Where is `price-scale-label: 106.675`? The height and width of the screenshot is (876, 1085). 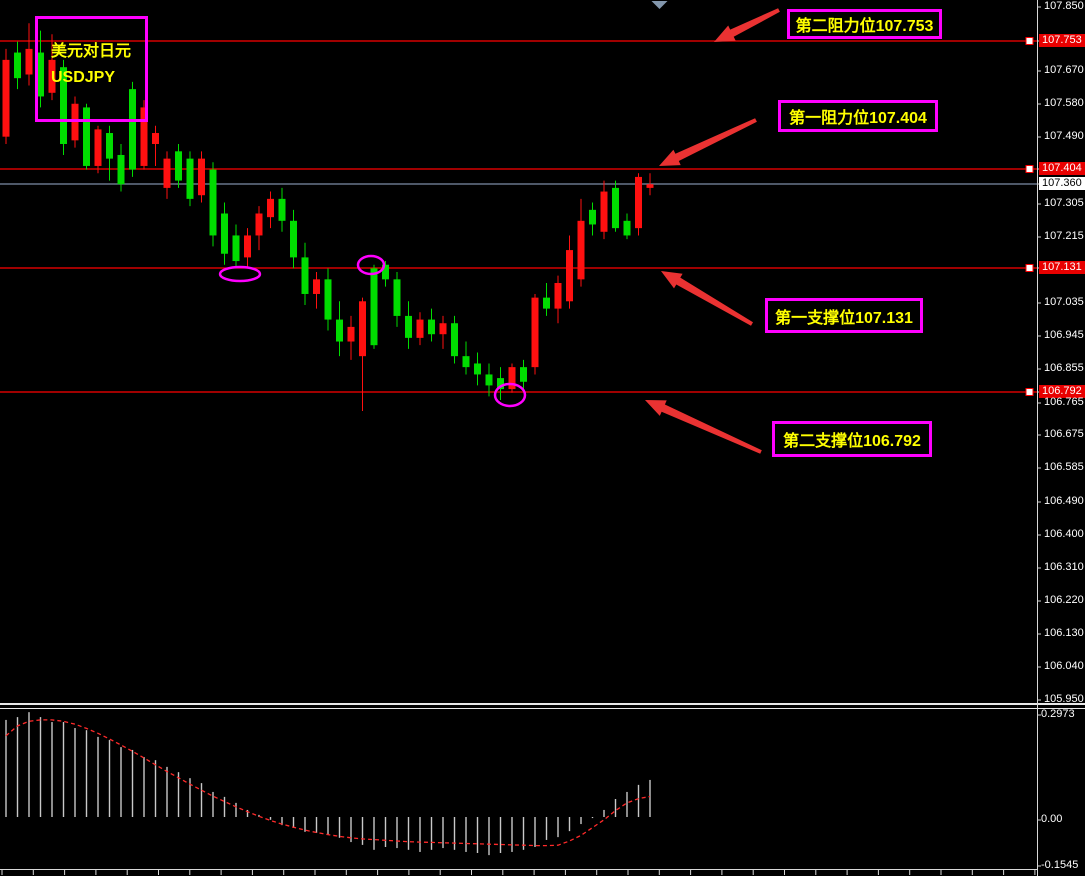 price-scale-label: 106.675 is located at coordinates (1064, 434).